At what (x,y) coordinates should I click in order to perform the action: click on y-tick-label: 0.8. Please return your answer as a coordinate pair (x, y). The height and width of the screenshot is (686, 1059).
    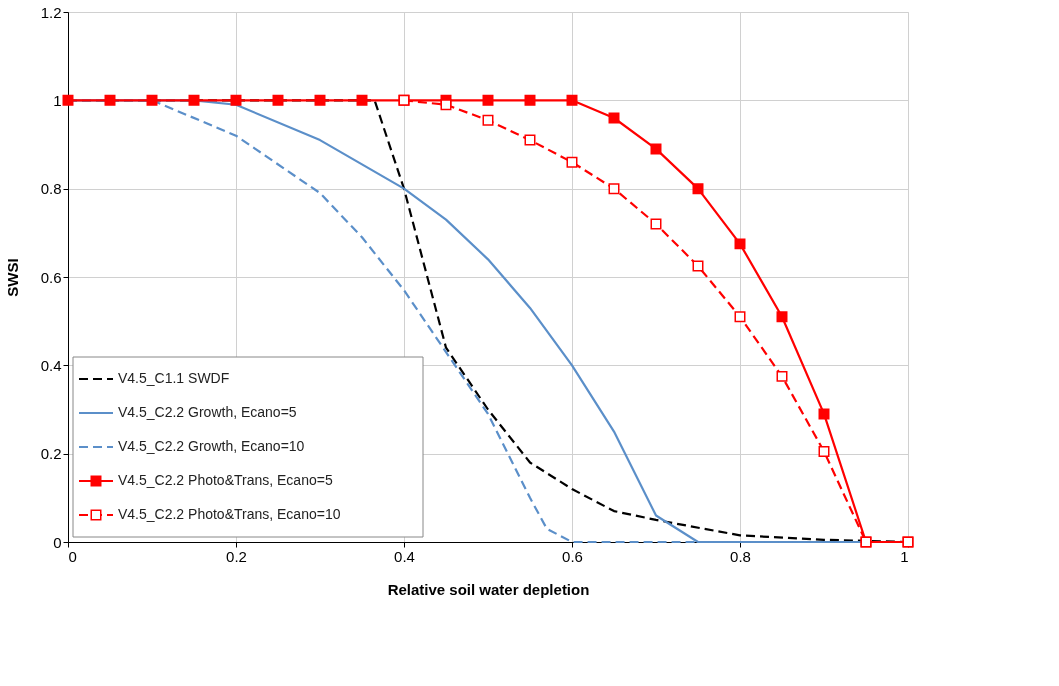
    Looking at the image, I should click on (51, 189).